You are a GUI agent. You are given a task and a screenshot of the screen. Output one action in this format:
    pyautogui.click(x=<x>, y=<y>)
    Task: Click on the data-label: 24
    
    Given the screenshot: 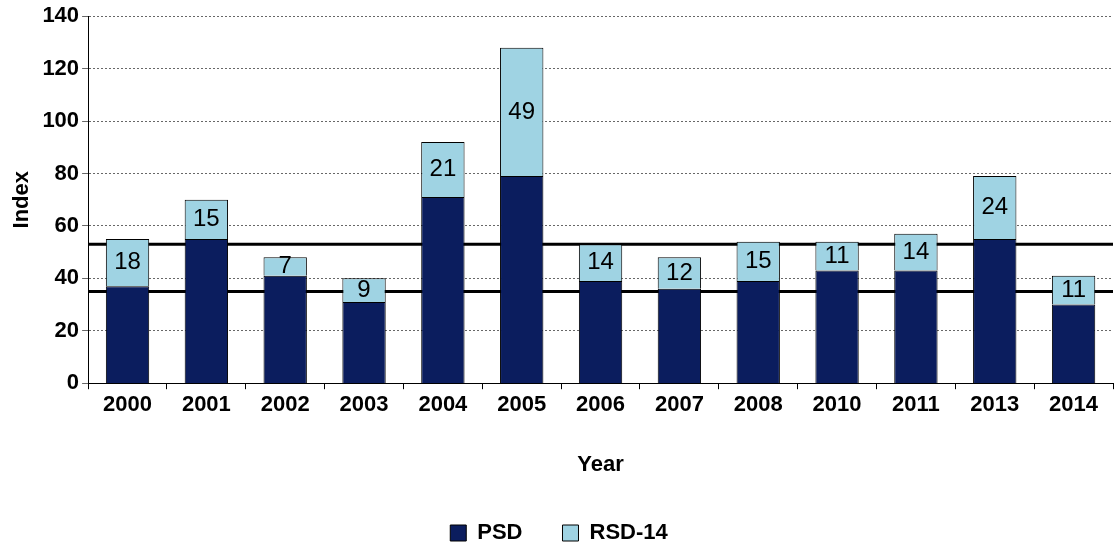 What is the action you would take?
    pyautogui.click(x=995, y=206)
    